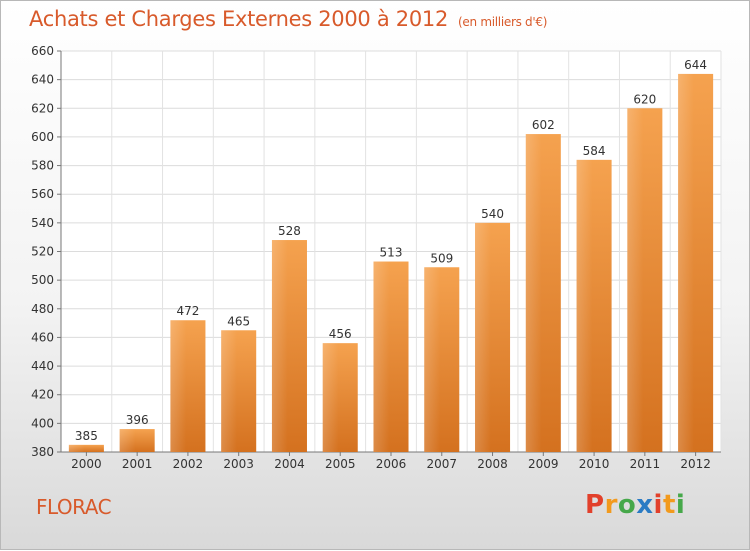 Image resolution: width=750 pixels, height=551 pixels. Describe the element at coordinates (543, 125) in the screenshot. I see `value-label-2009: 602` at that location.